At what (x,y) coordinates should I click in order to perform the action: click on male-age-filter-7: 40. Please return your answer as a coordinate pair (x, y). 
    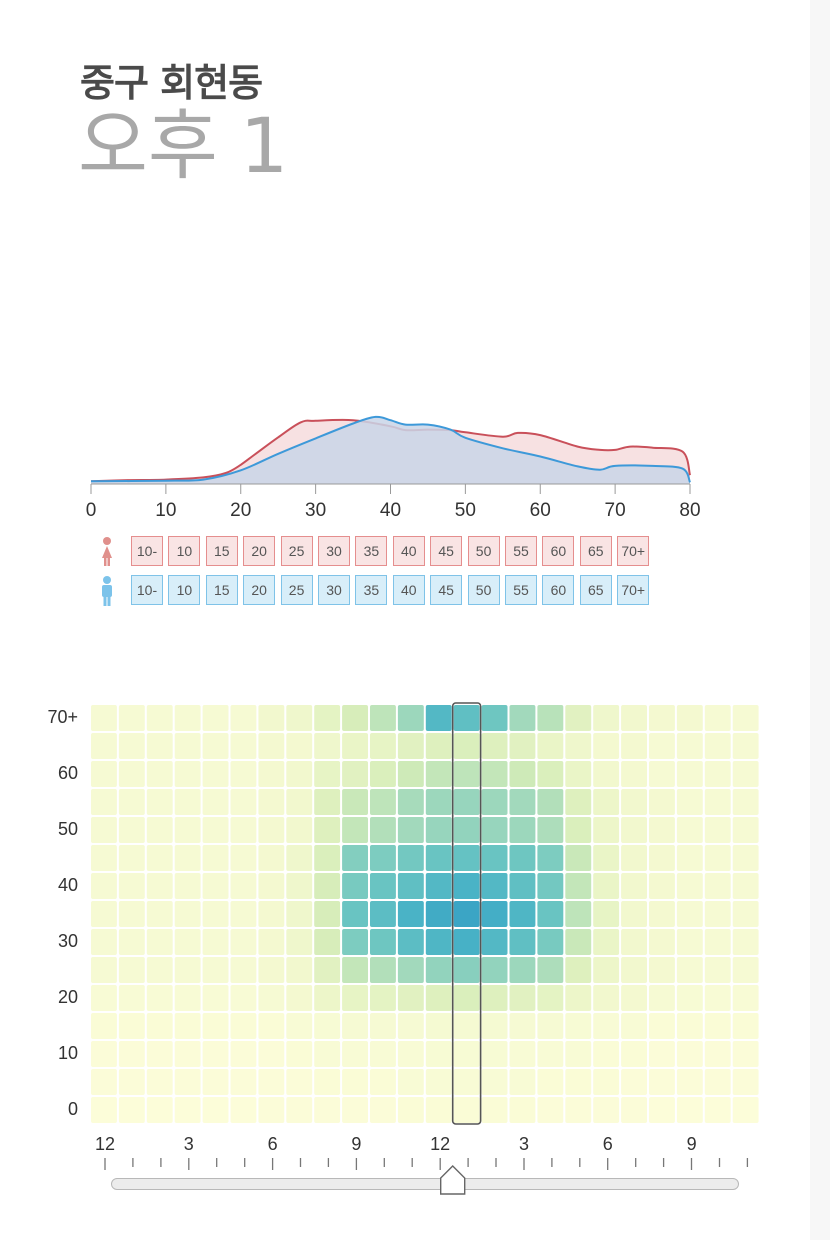
    Looking at the image, I should click on (408, 590).